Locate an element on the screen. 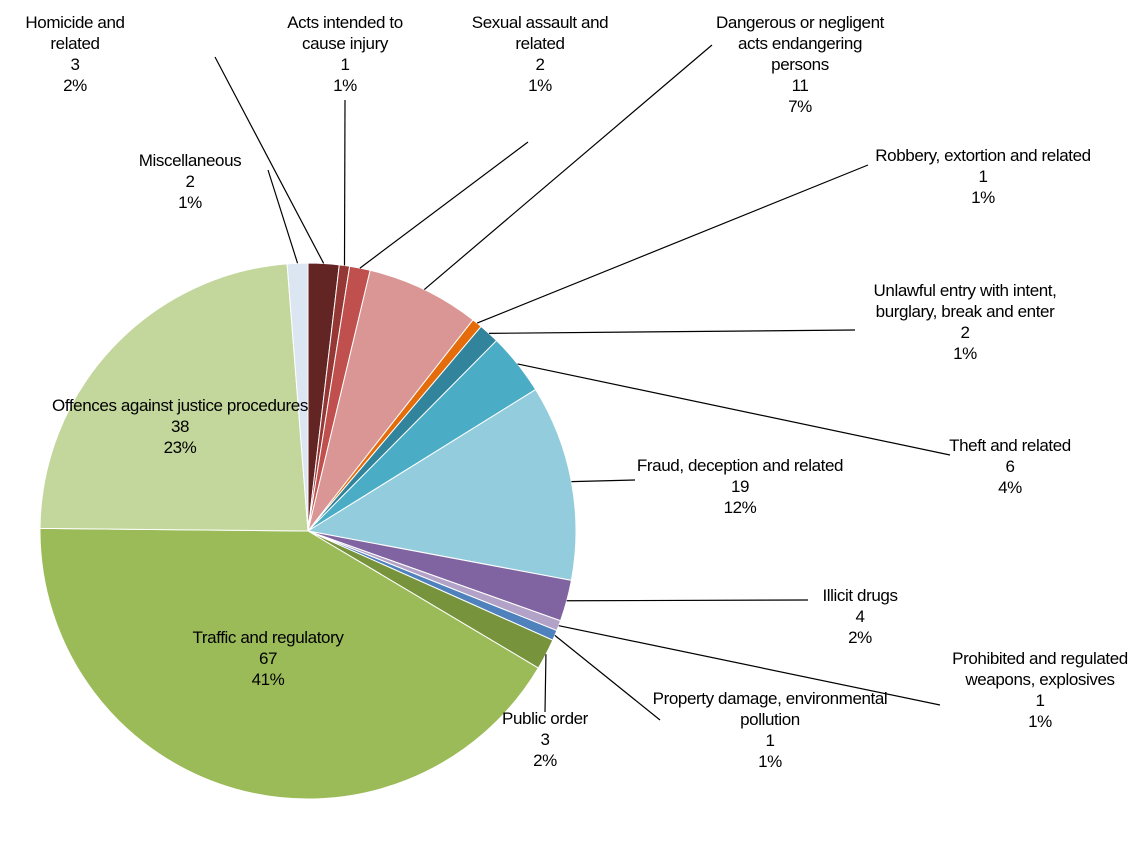  value-label: 6 is located at coordinates (1010, 466).